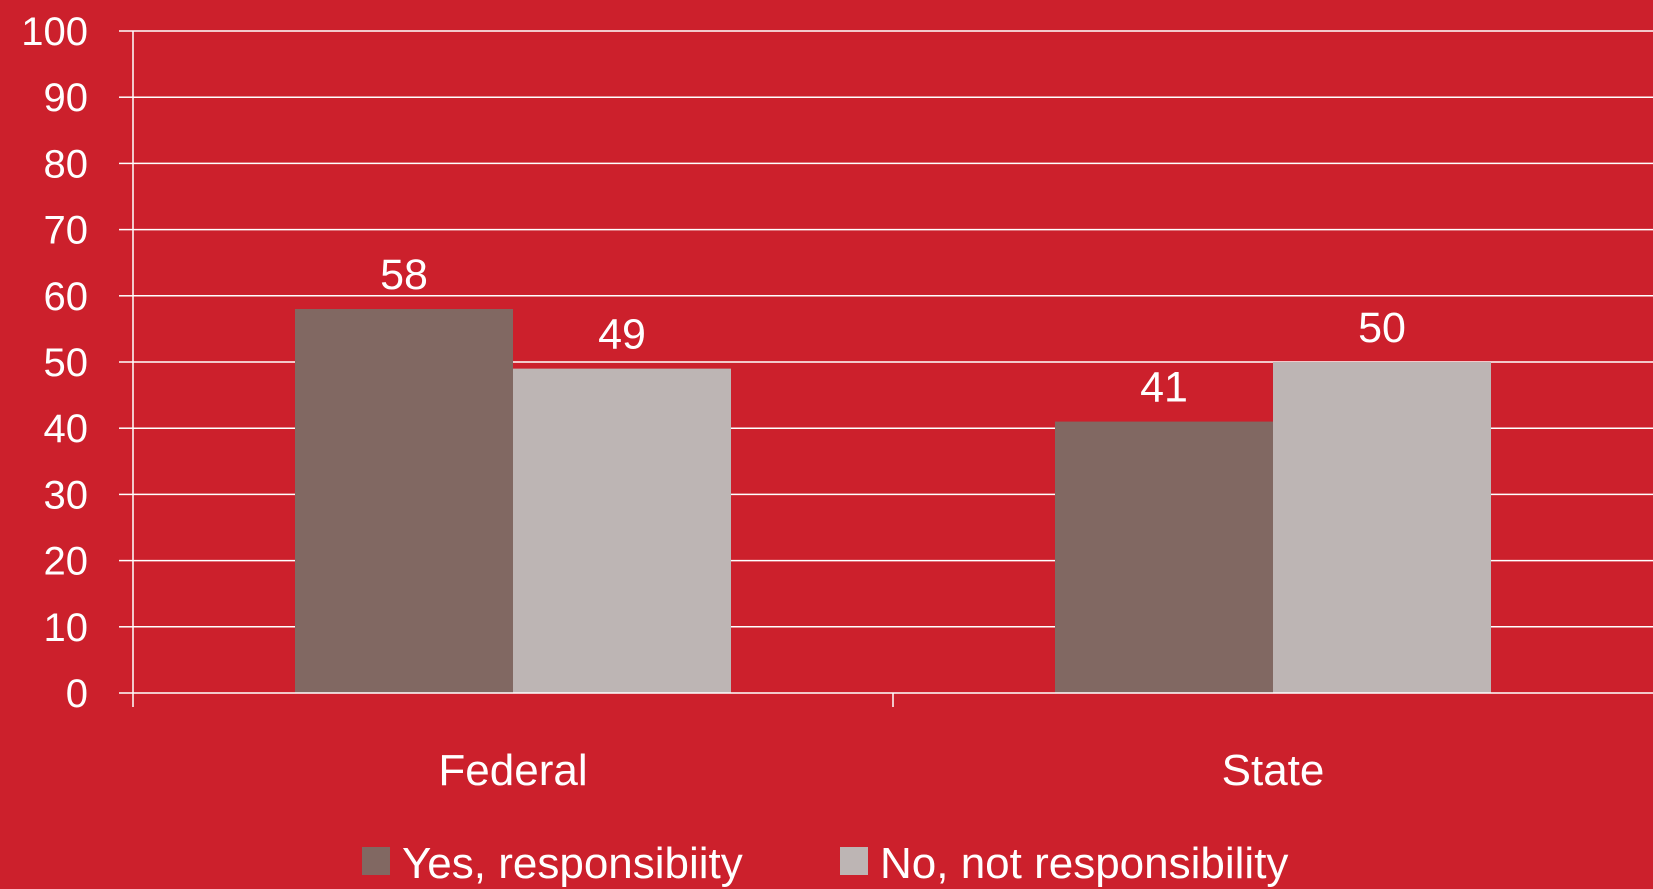  Describe the element at coordinates (1164, 388) in the screenshot. I see `data-label: 41` at that location.